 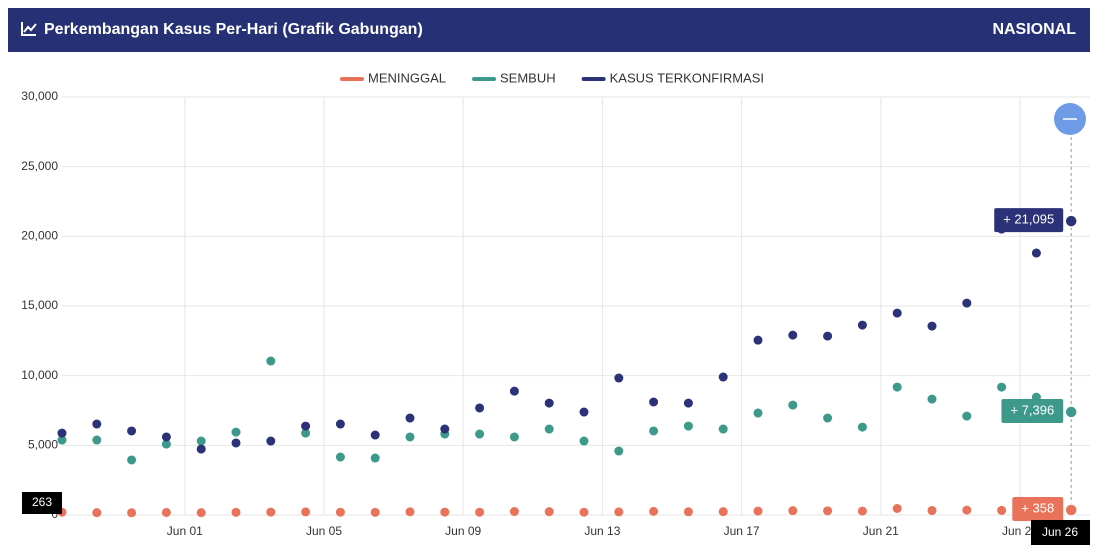 I want to click on x-tick-label: Jun 25, so click(x=1020, y=531).